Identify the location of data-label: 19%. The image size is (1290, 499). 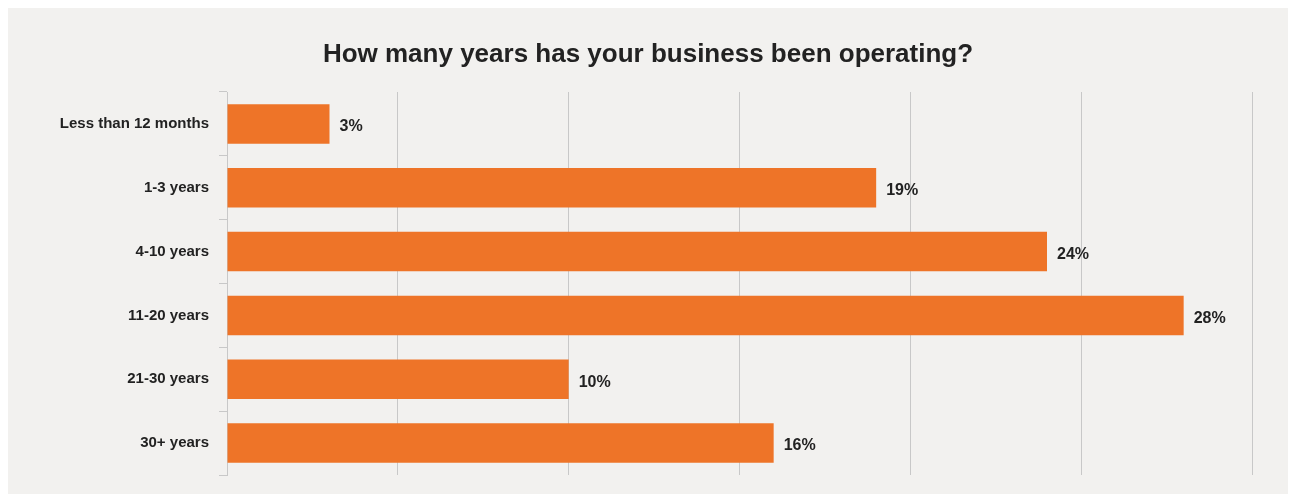
(902, 190).